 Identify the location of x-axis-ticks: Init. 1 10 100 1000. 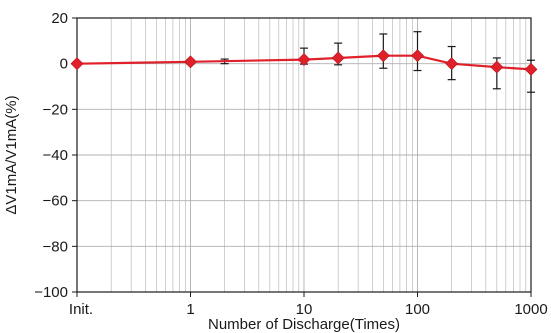
(308, 305).